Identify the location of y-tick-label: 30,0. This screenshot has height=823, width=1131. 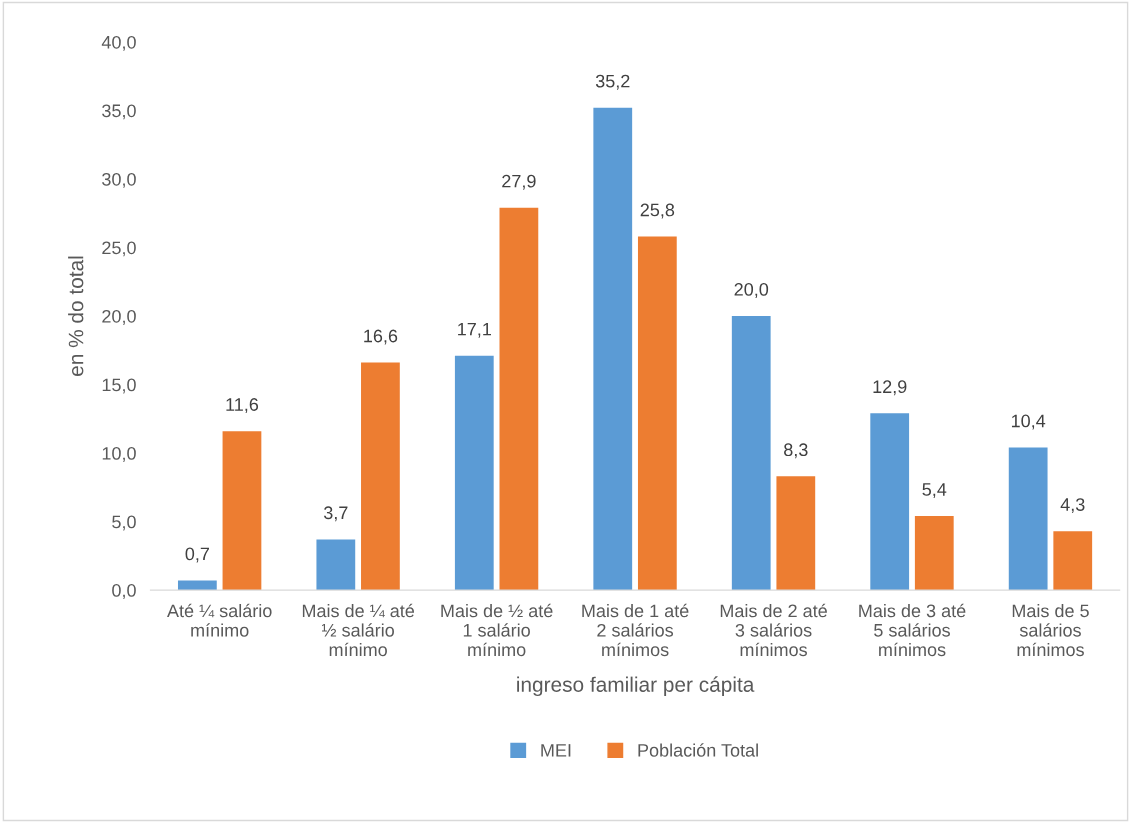
(119, 180).